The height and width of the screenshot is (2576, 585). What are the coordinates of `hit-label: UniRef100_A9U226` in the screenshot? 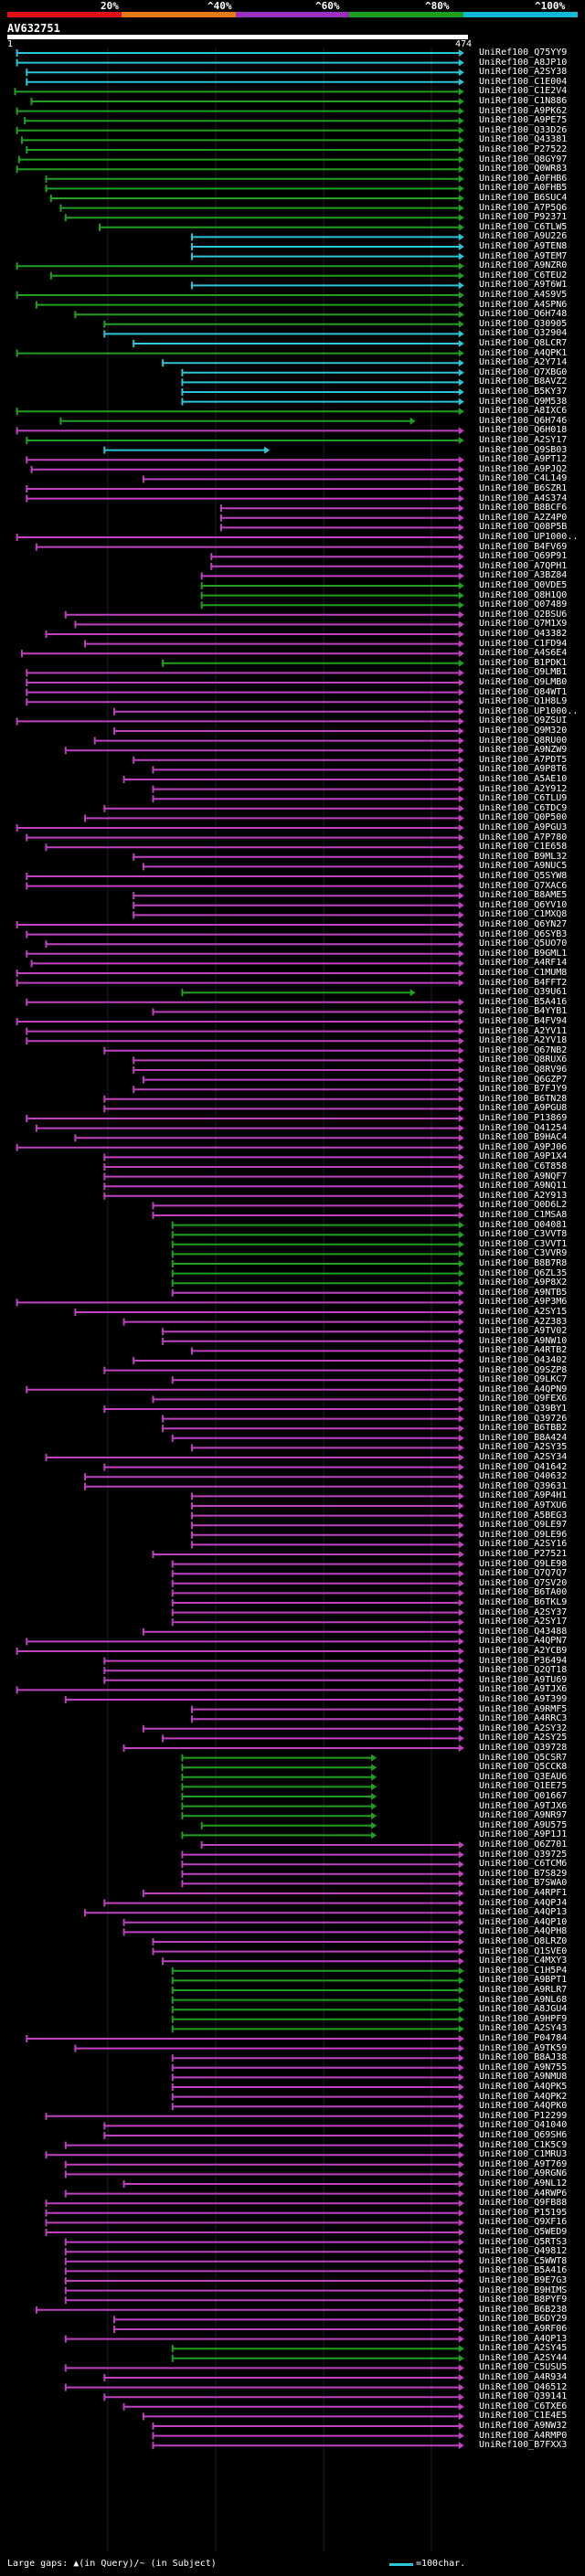 It's located at (523, 236).